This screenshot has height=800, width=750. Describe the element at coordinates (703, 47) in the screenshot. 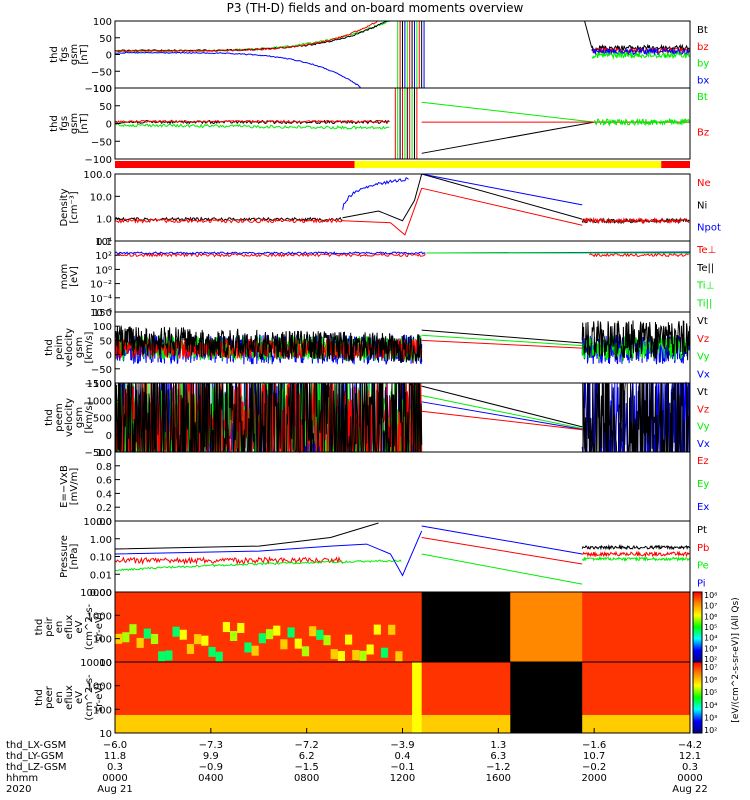

I see `legend-entry: bz` at that location.